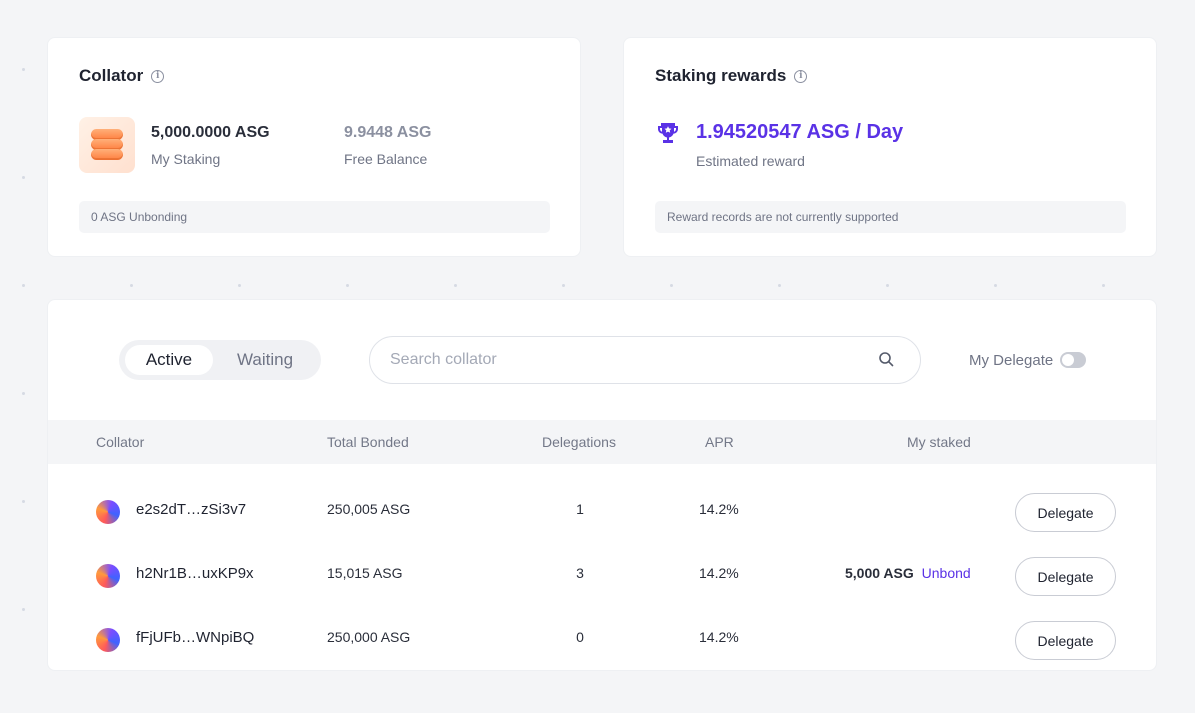 Image resolution: width=1195 pixels, height=713 pixels. Describe the element at coordinates (580, 509) in the screenshot. I see `delegations-cell: 1` at that location.